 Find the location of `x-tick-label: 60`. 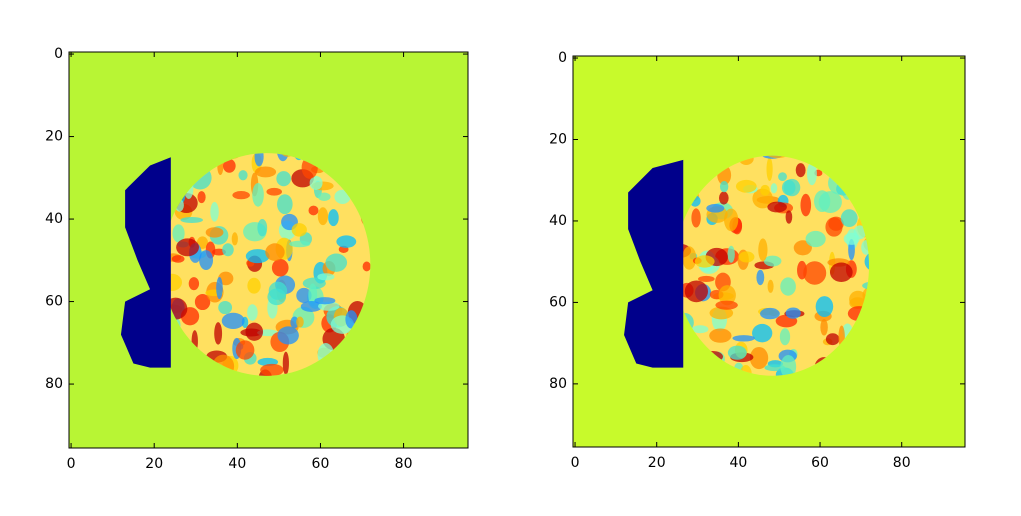

x-tick-label: 60 is located at coordinates (820, 463).